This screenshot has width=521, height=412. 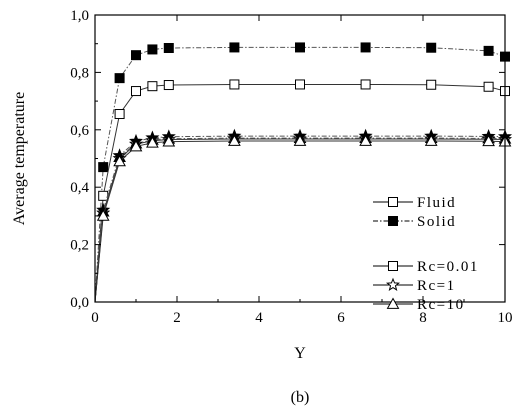 I want to click on legend-label: Rc=0.01, so click(x=448, y=267).